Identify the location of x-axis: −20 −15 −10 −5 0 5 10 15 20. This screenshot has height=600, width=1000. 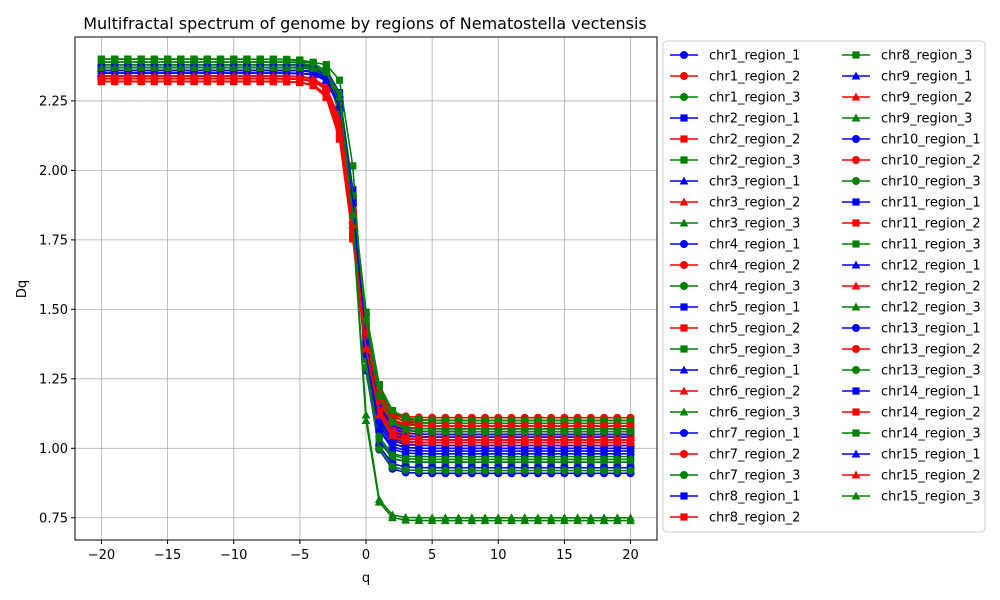
(363, 551).